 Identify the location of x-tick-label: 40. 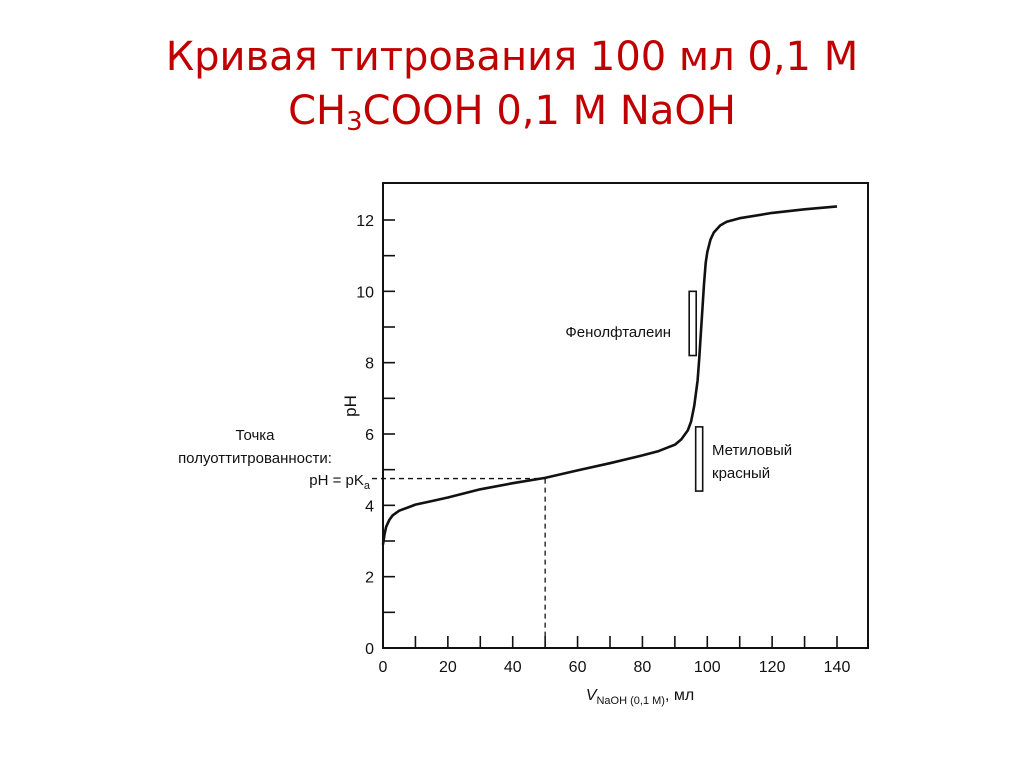
(513, 667).